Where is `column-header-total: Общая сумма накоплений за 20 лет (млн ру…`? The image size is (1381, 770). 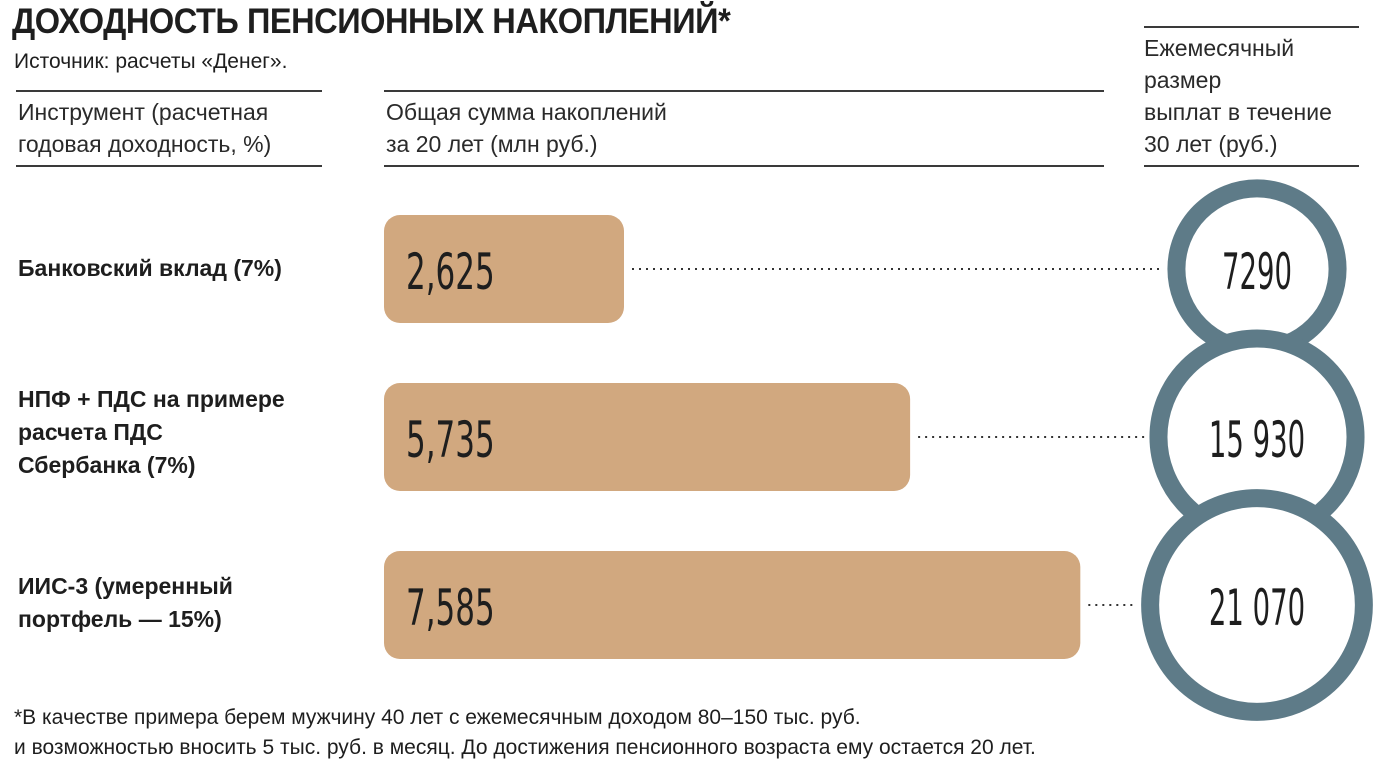 column-header-total: Общая сумма накоплений за 20 лет (млн ру… is located at coordinates (526, 128).